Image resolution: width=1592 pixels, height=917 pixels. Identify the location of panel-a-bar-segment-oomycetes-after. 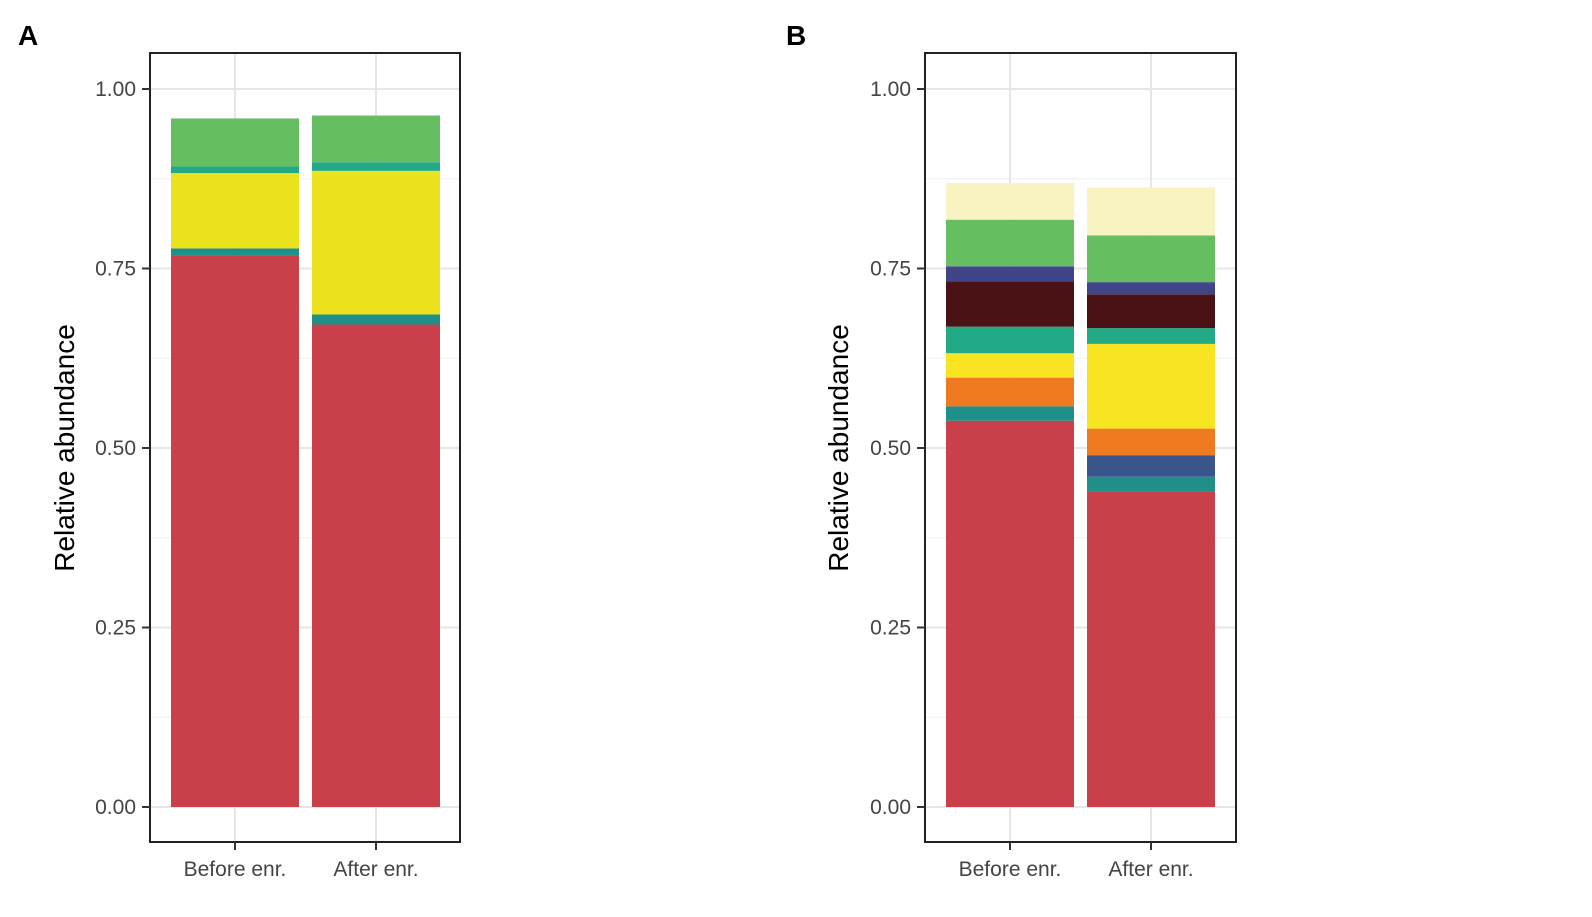
(376, 565).